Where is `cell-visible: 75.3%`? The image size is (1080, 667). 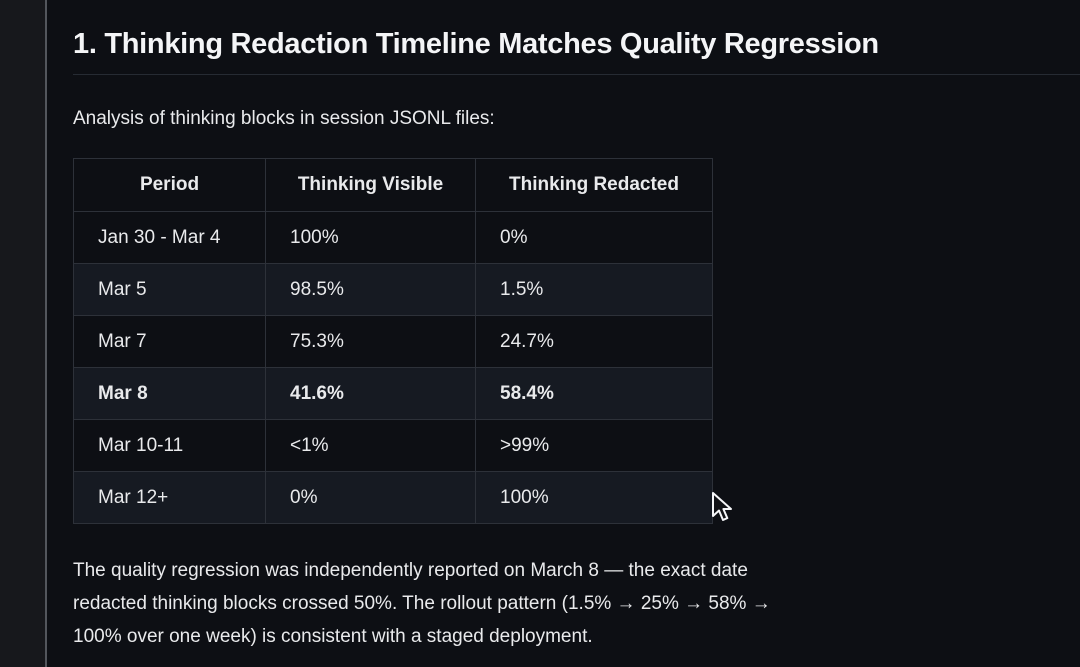 cell-visible: 75.3% is located at coordinates (370, 341).